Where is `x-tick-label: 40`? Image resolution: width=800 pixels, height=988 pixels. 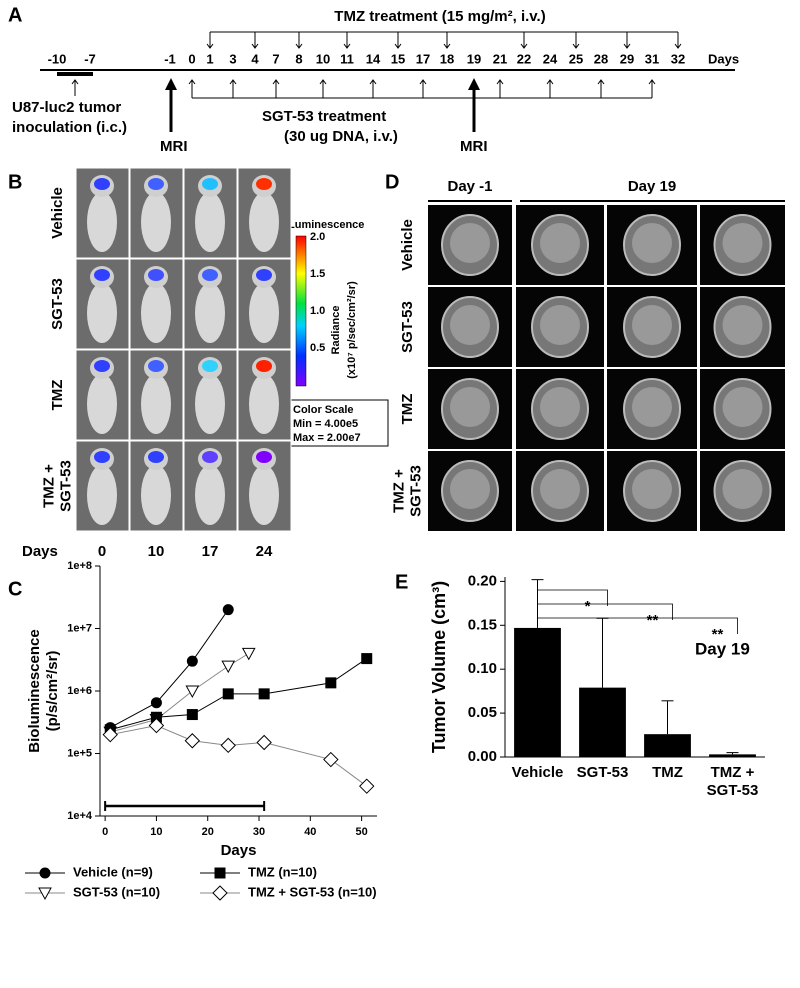
x-tick-label: 40 is located at coordinates (310, 832).